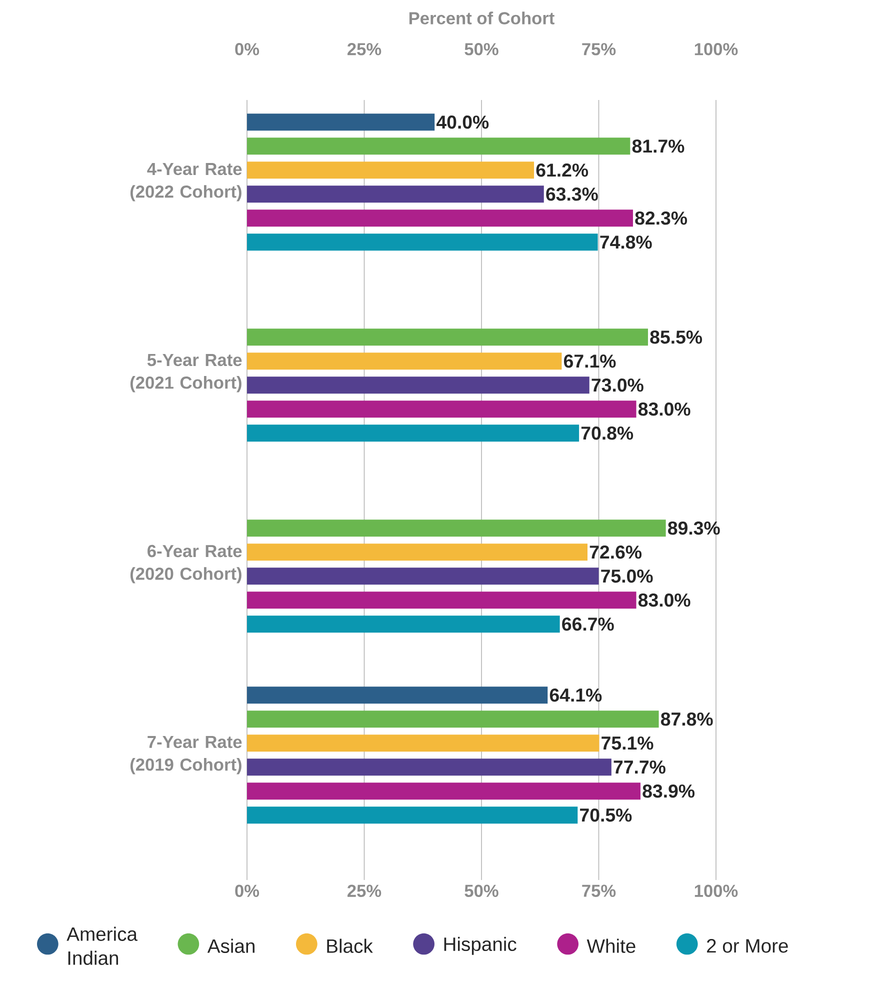  Describe the element at coordinates (716, 49) in the screenshot. I see `x-tick-label: 100%` at that location.